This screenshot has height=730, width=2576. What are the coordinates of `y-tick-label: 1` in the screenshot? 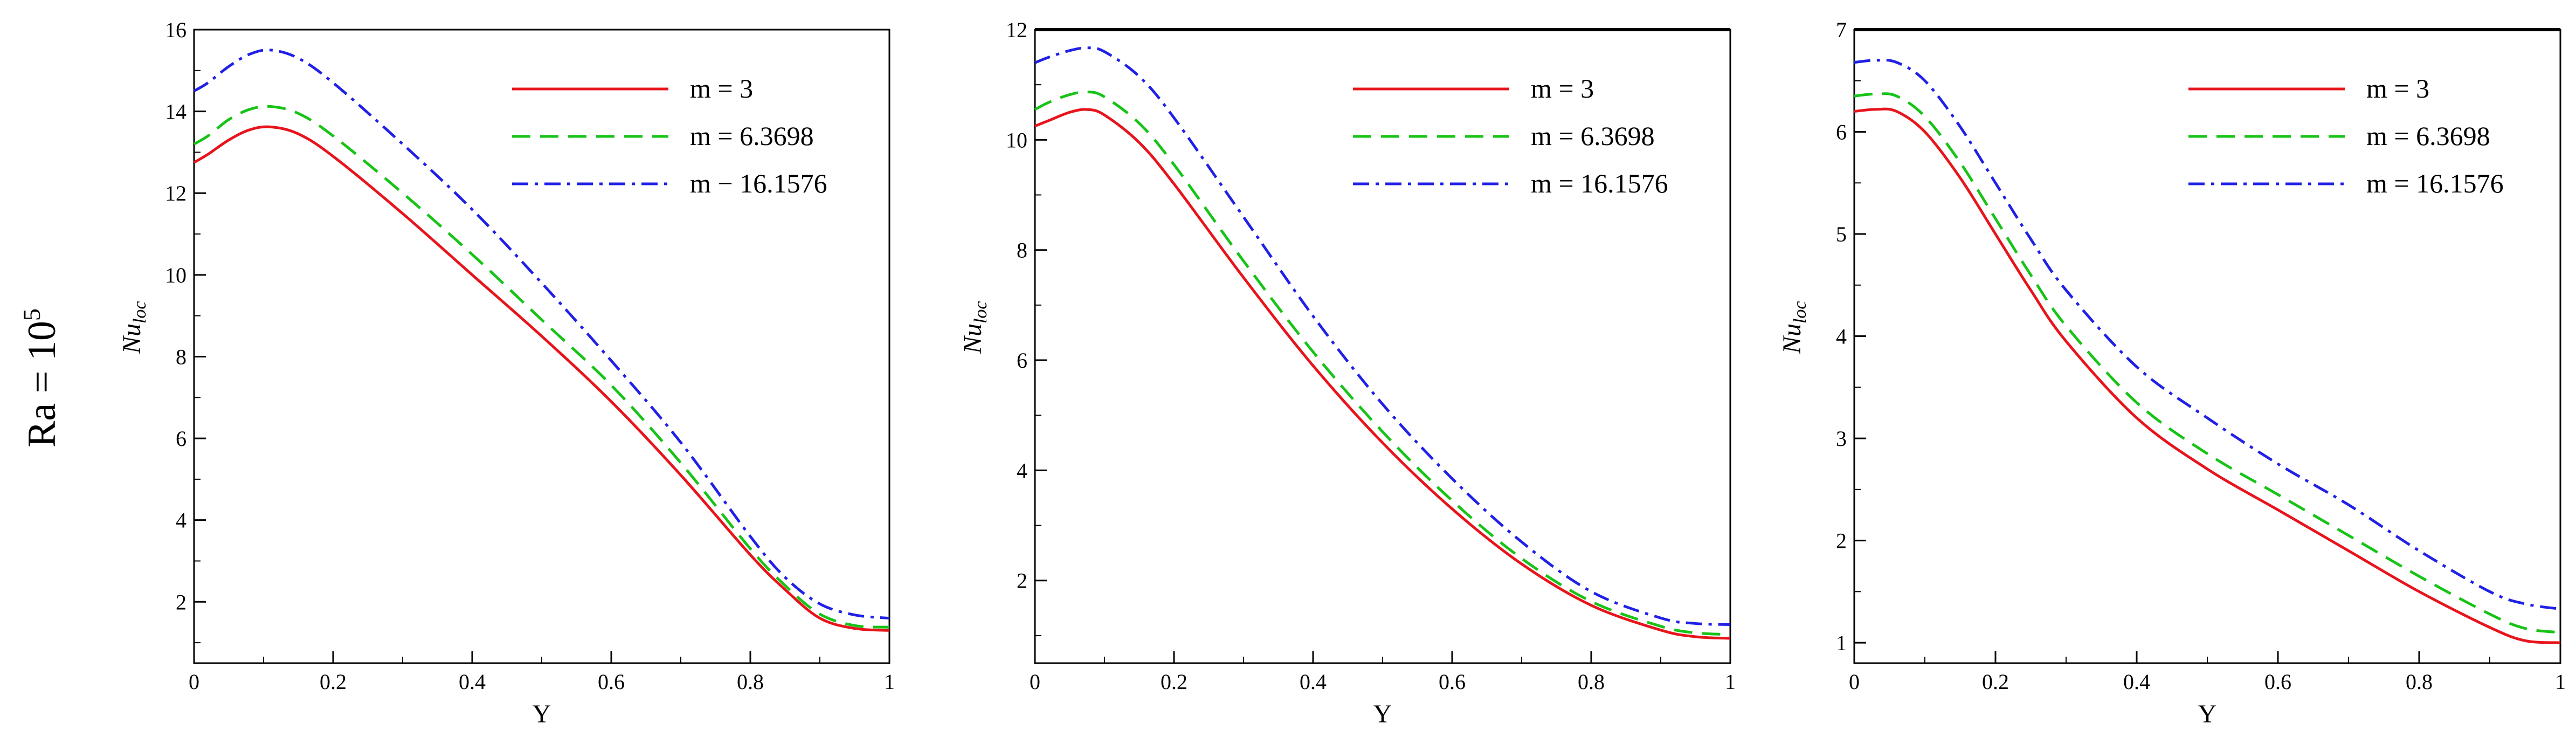 It's located at (1841, 643).